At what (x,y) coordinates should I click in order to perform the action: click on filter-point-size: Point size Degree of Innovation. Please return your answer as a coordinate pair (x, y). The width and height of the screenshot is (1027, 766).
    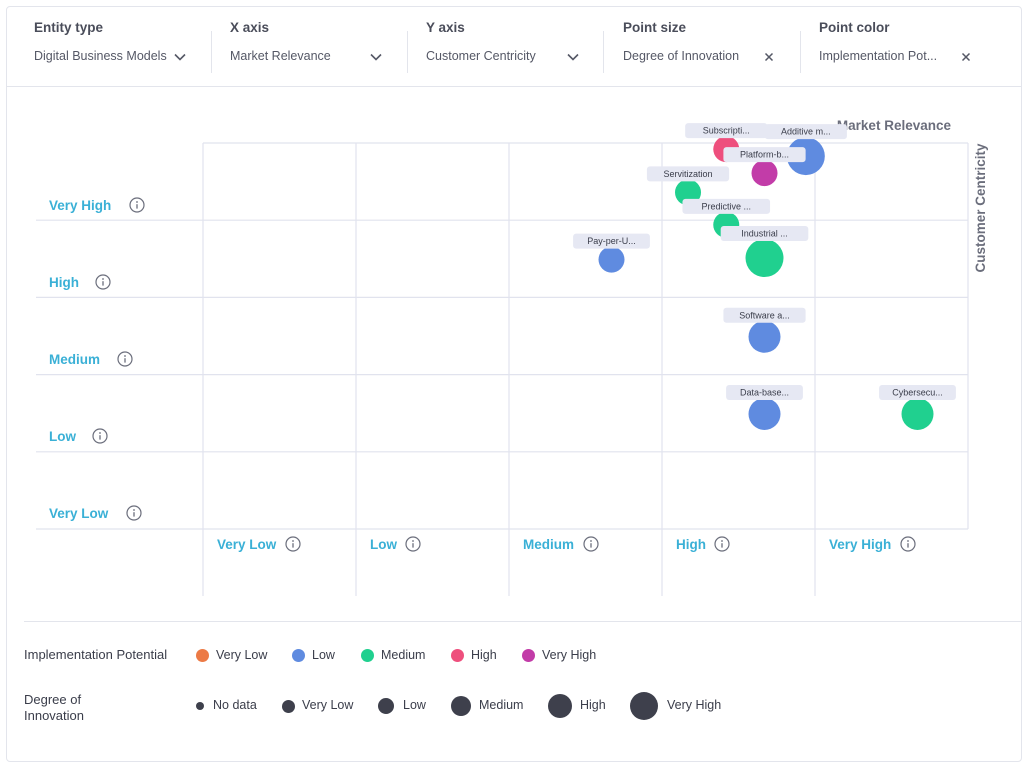
    Looking at the image, I should click on (698, 46).